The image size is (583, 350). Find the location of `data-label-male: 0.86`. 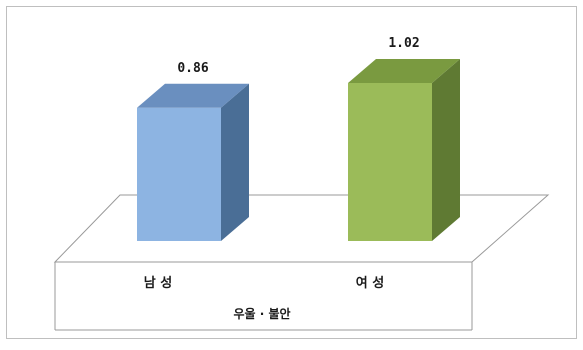

data-label-male: 0.86 is located at coordinates (192, 68).